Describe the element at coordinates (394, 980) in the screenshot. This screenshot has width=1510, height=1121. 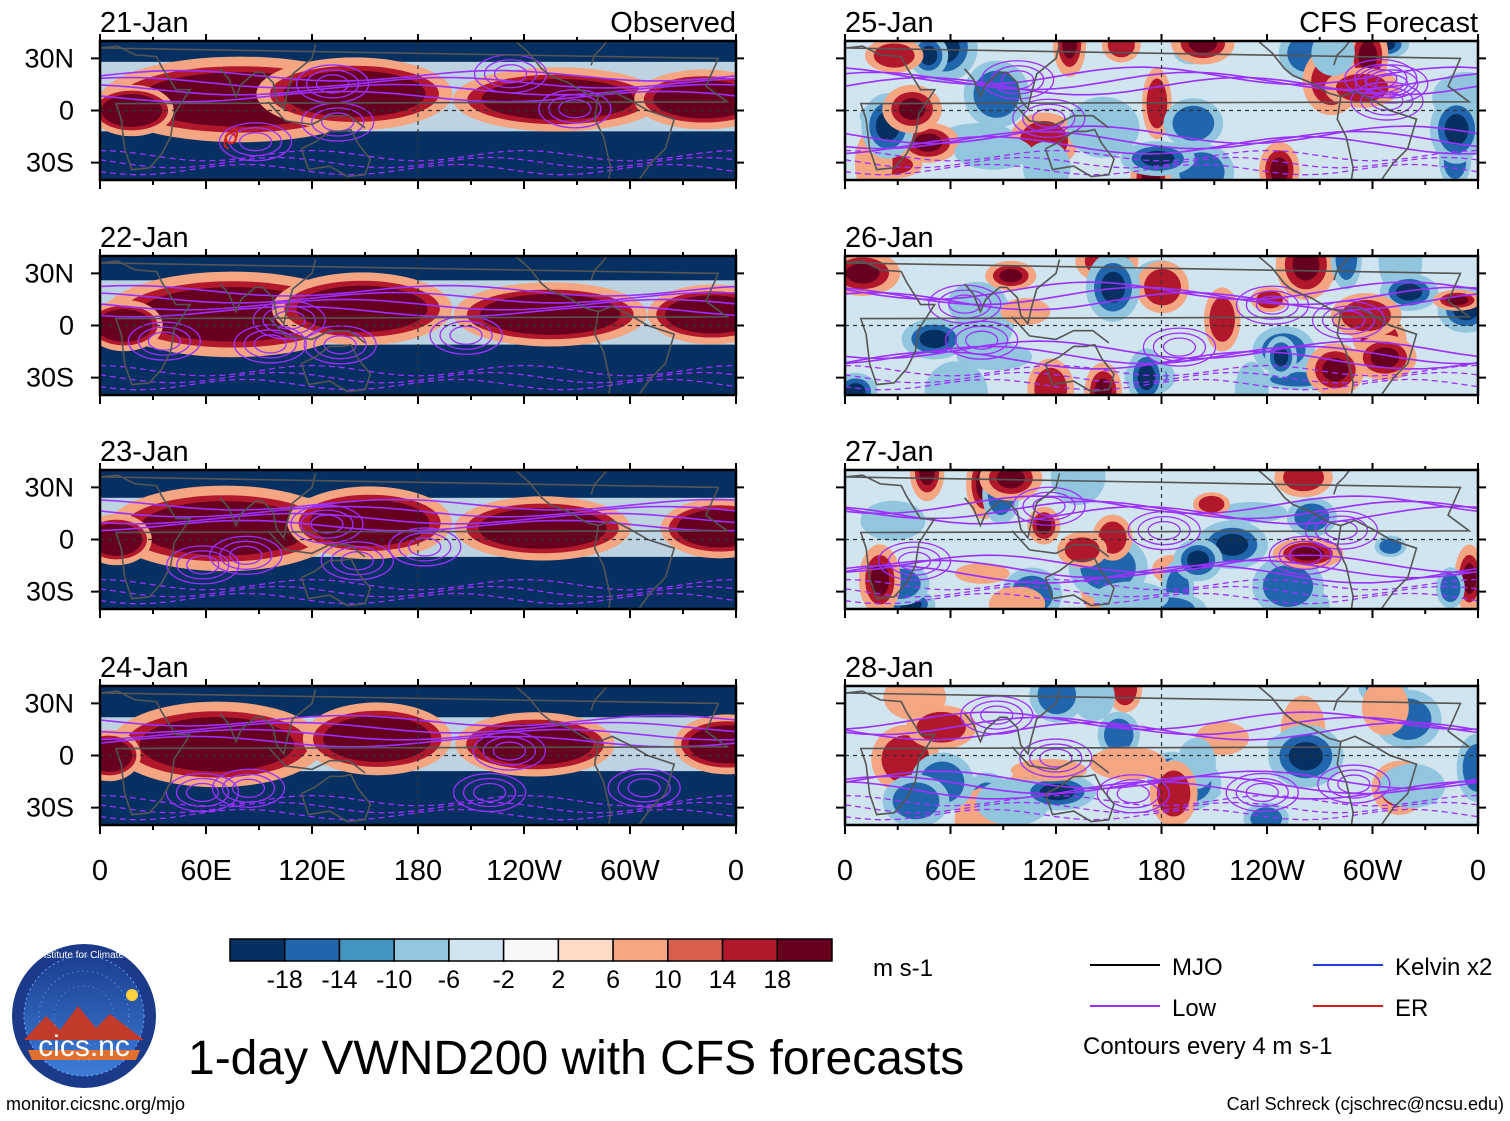
I see `colorbar-label: -10` at that location.